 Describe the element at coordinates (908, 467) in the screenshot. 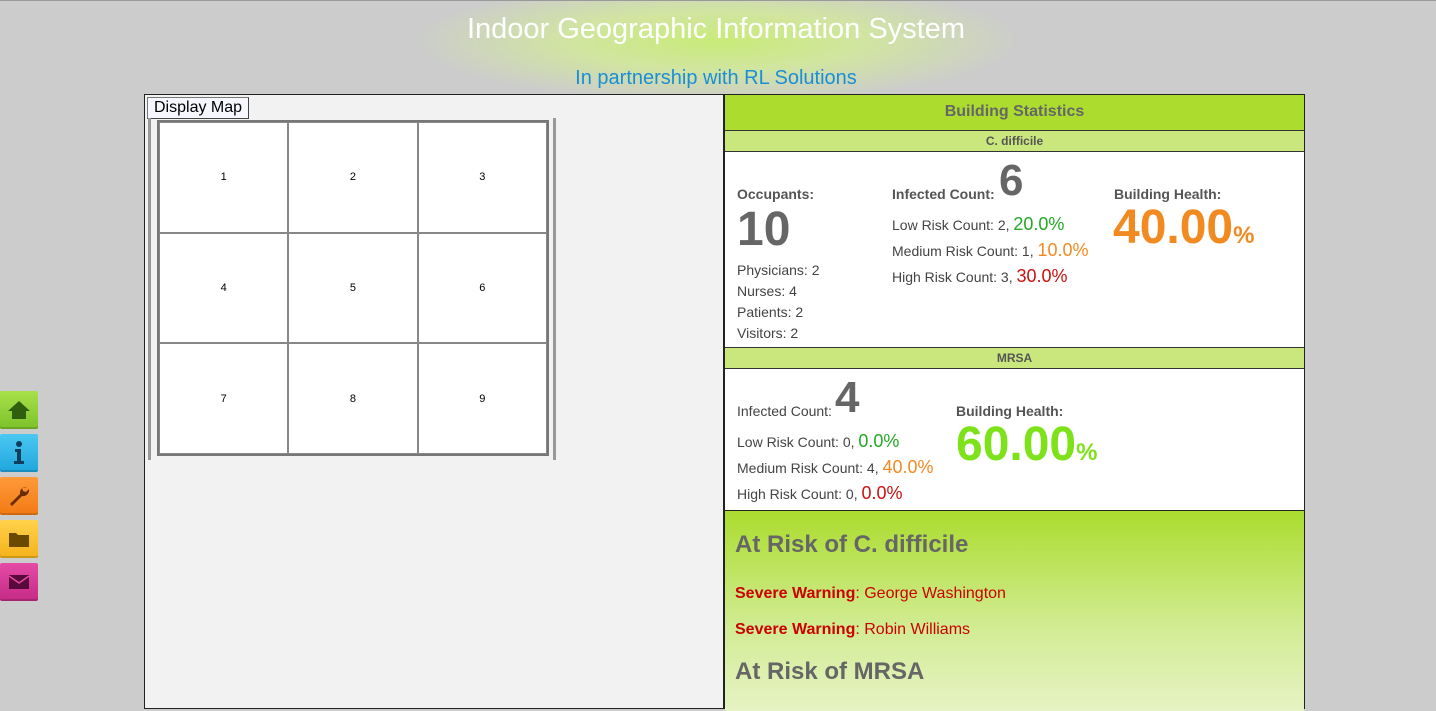

I see `mrsa-medium-risk-pct: 40.0%` at that location.